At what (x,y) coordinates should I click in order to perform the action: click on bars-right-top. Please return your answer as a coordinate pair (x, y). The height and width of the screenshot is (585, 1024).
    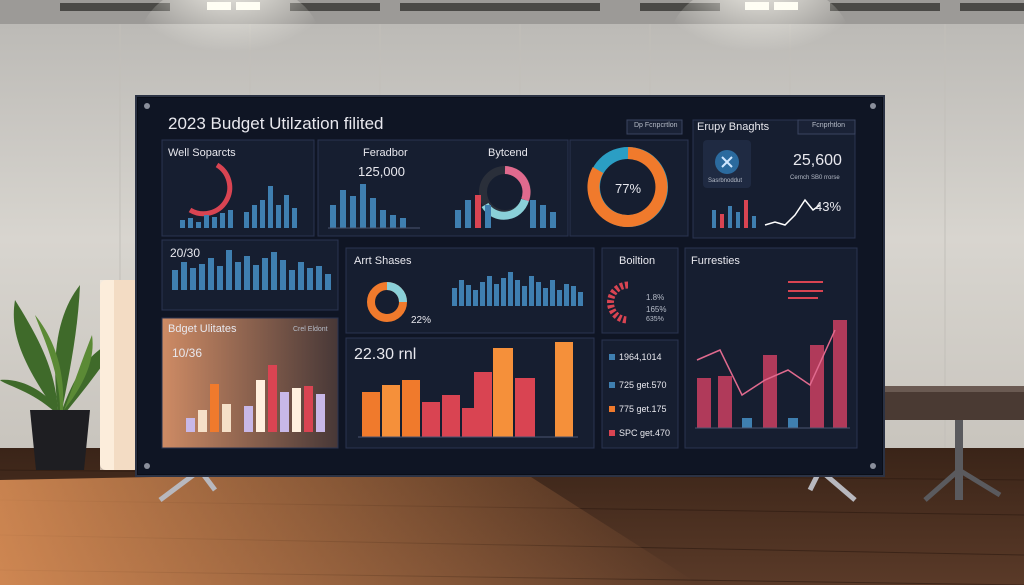
    Looking at the image, I should click on (734, 214).